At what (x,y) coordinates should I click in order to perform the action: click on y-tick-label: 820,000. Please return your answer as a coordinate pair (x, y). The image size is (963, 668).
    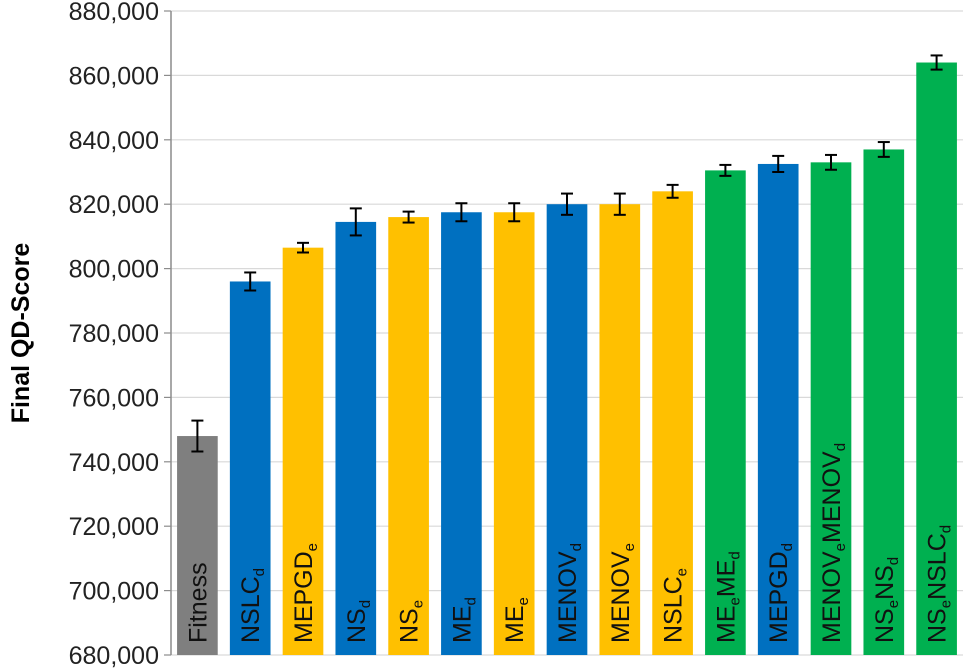
    Looking at the image, I should click on (114, 205).